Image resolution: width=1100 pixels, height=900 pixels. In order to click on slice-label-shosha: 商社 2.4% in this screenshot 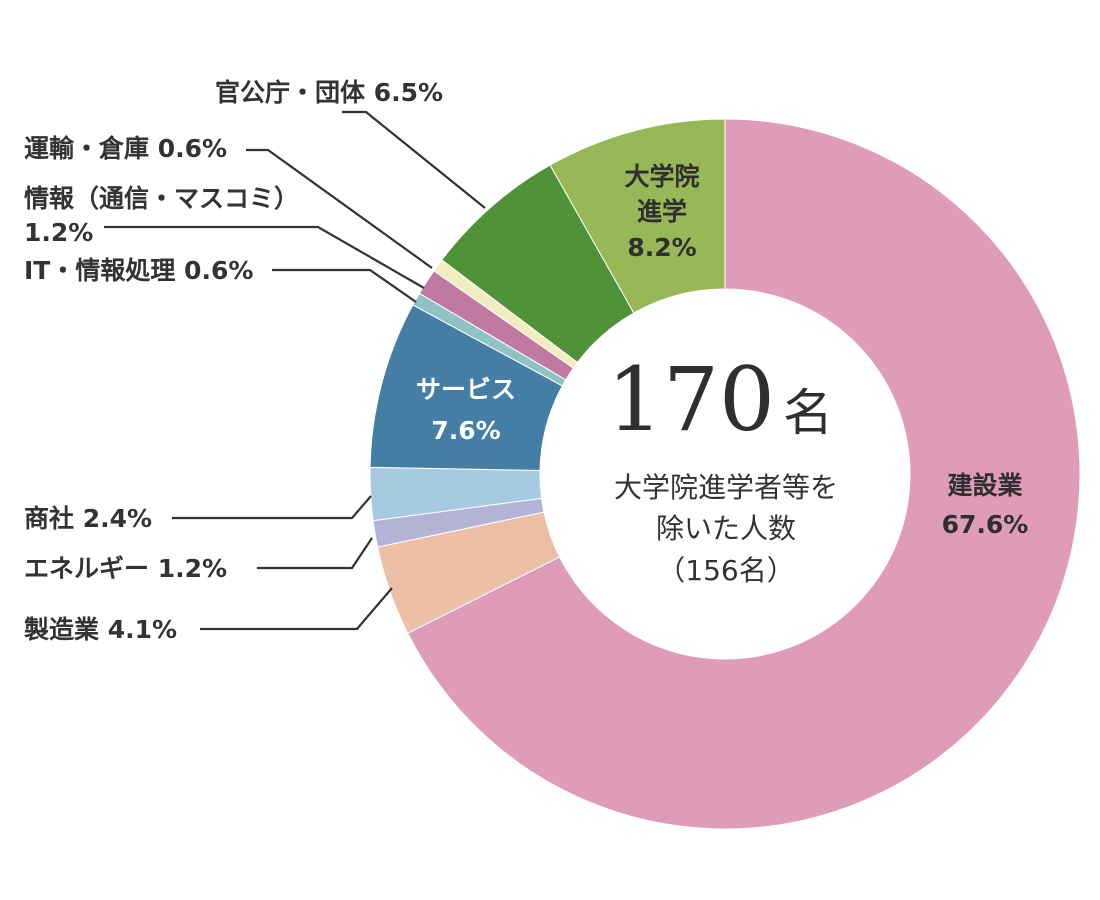, I will do `click(88, 518)`.